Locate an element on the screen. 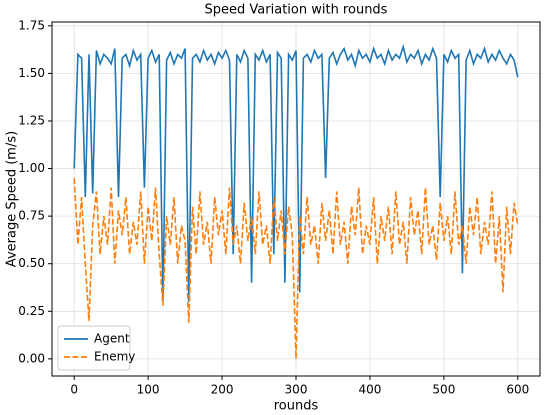  y-tick-label: 0.00 is located at coordinates (31, 358).